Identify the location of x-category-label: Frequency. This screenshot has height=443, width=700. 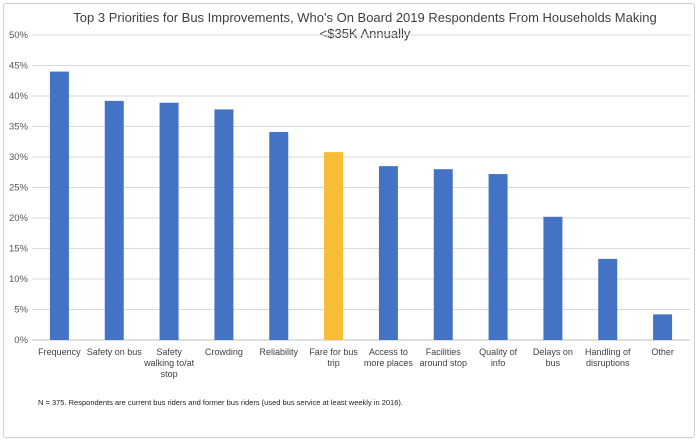
(59, 352).